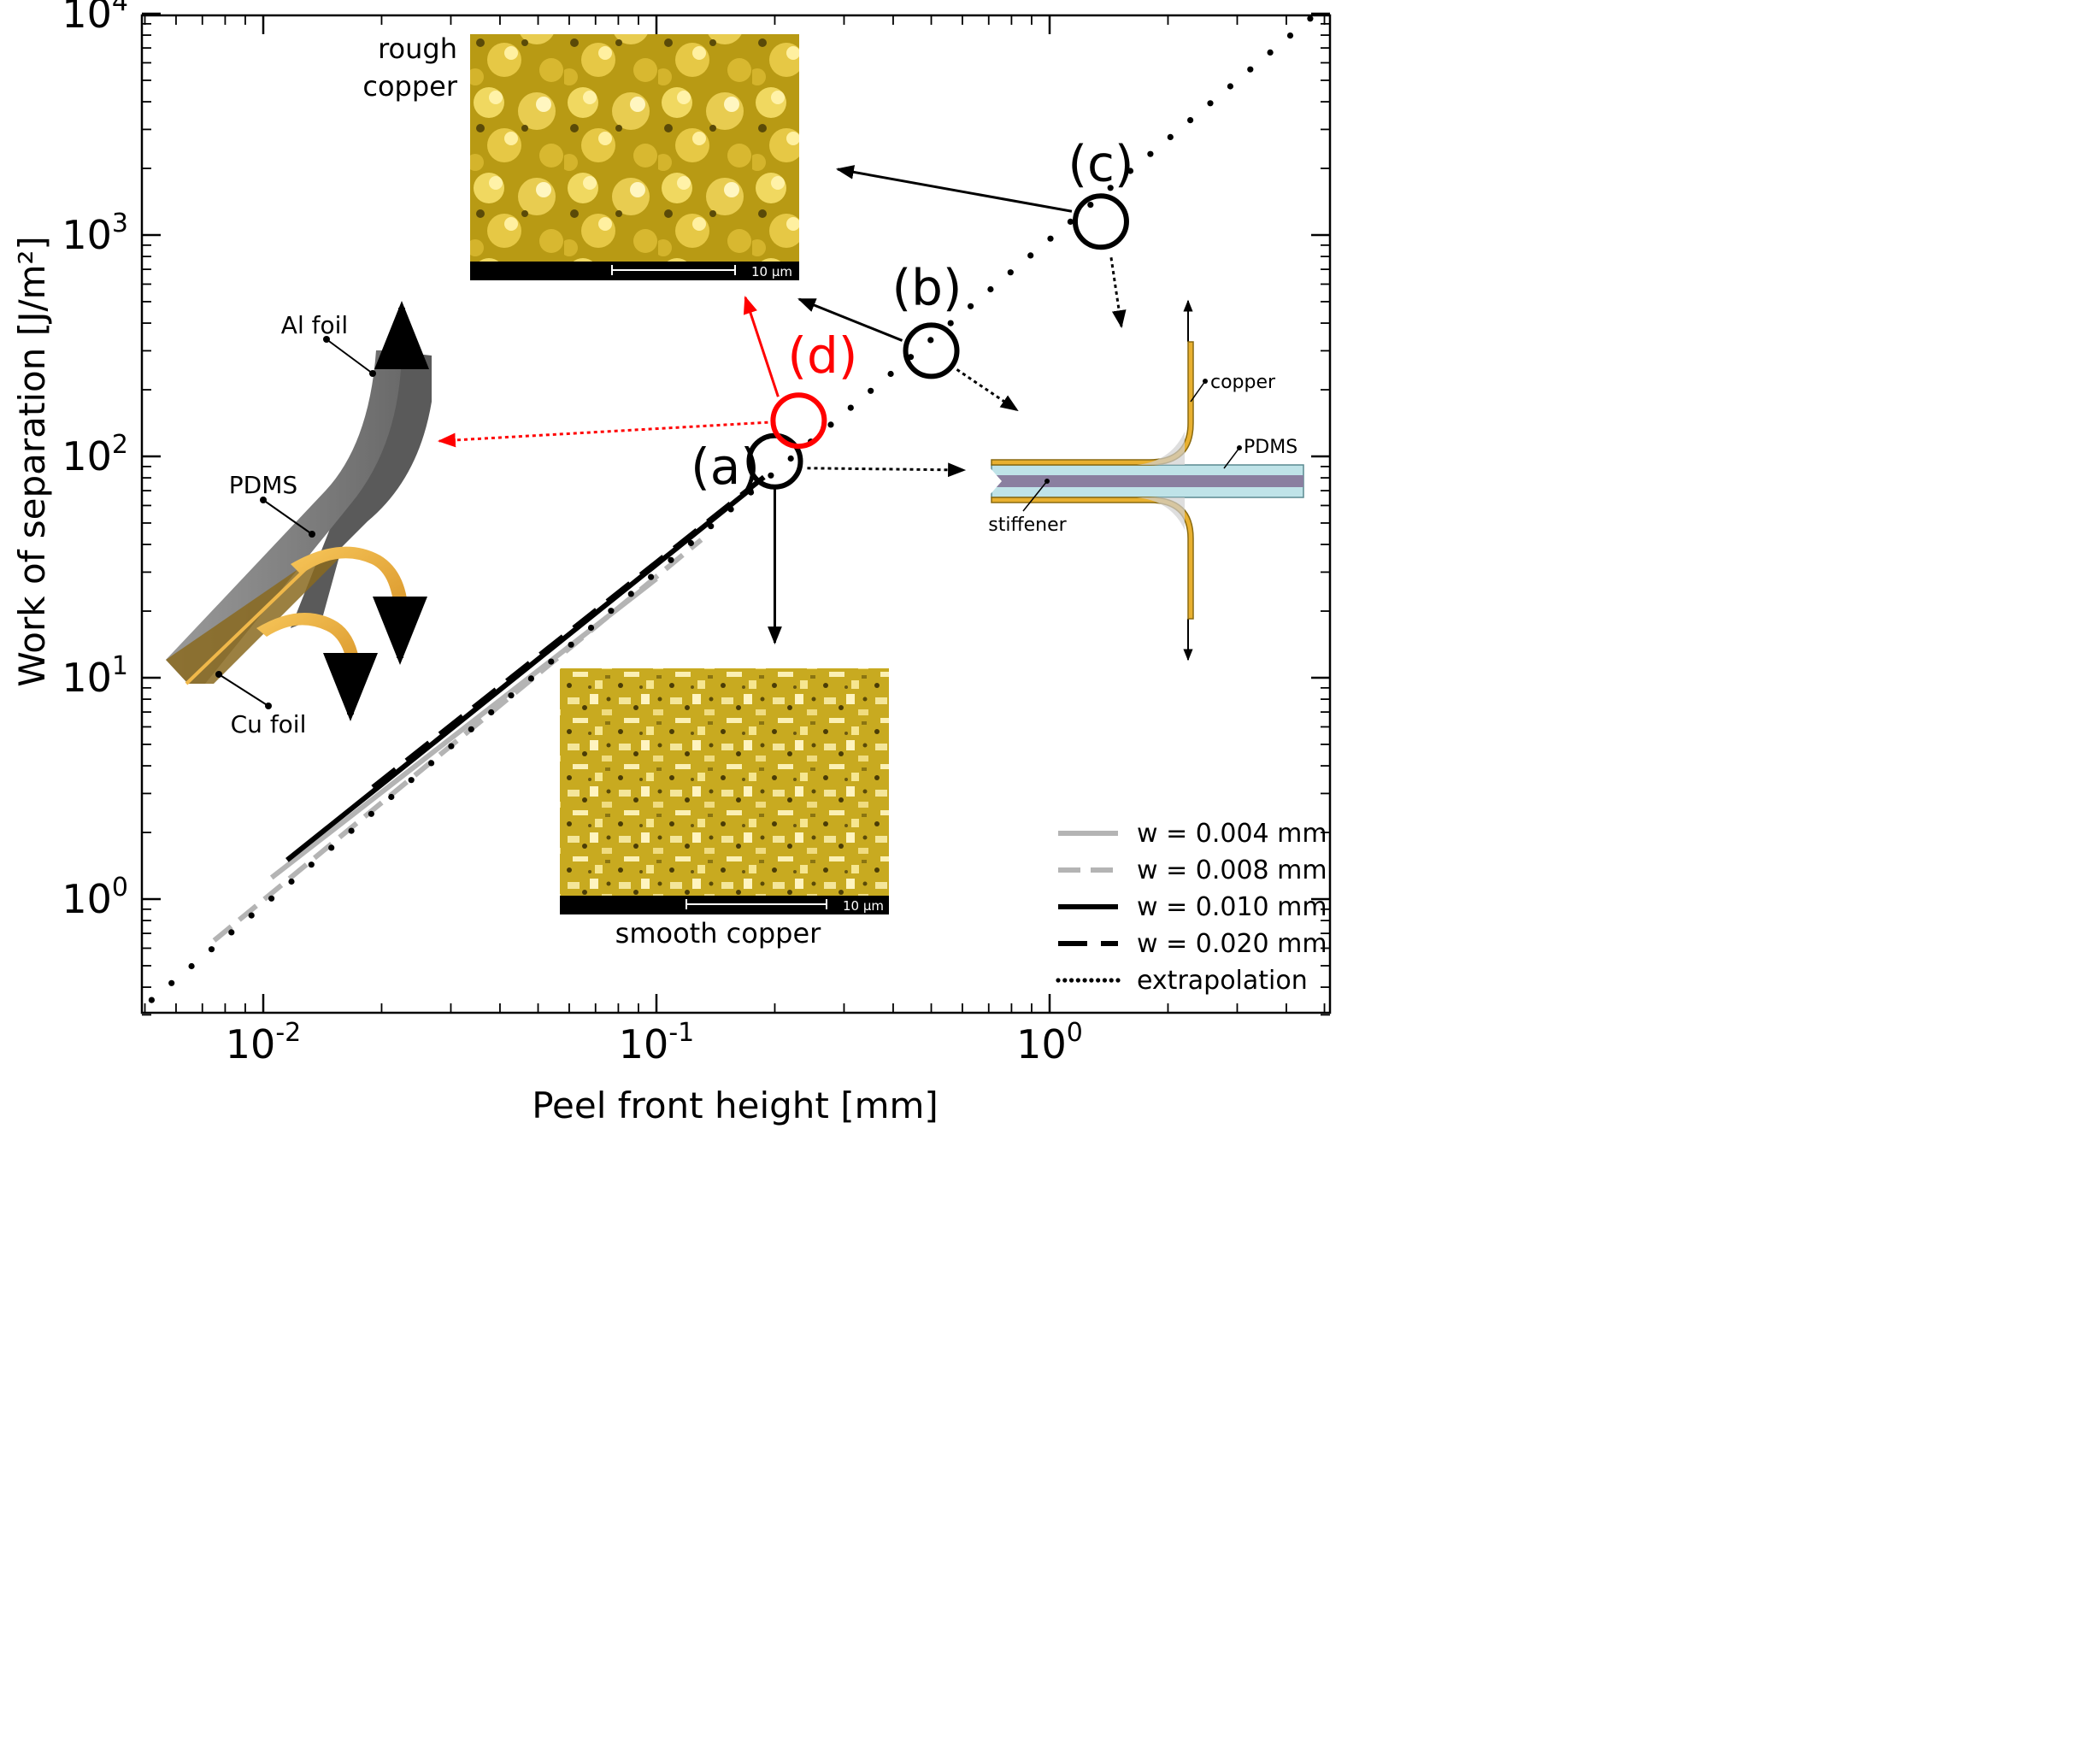  Describe the element at coordinates (1027, 525) in the screenshot. I see `stiffener-label: stiffener` at that location.